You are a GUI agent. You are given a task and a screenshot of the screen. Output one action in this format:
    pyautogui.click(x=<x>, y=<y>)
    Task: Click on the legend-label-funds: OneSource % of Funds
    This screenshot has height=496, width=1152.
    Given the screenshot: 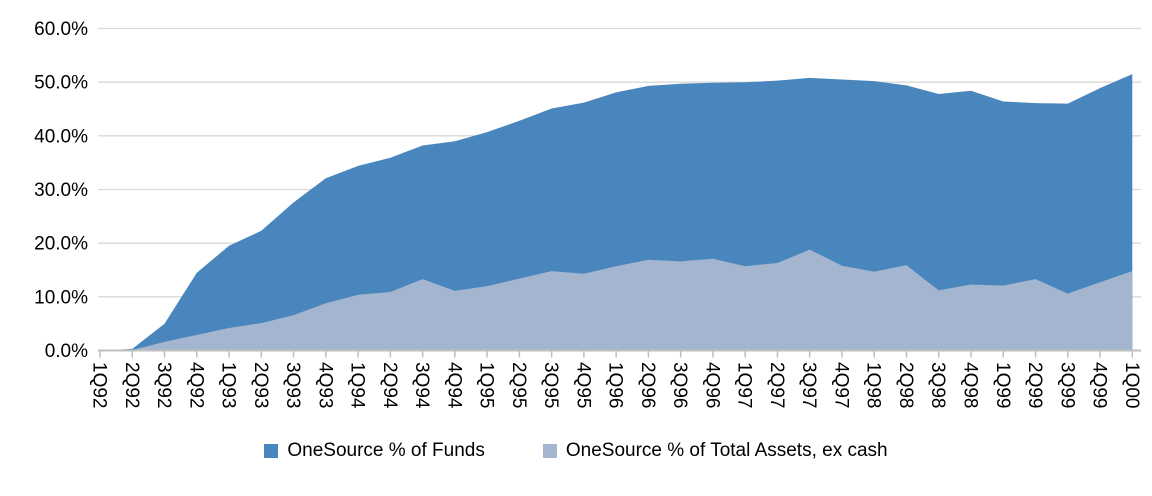 What is the action you would take?
    pyautogui.click(x=386, y=450)
    